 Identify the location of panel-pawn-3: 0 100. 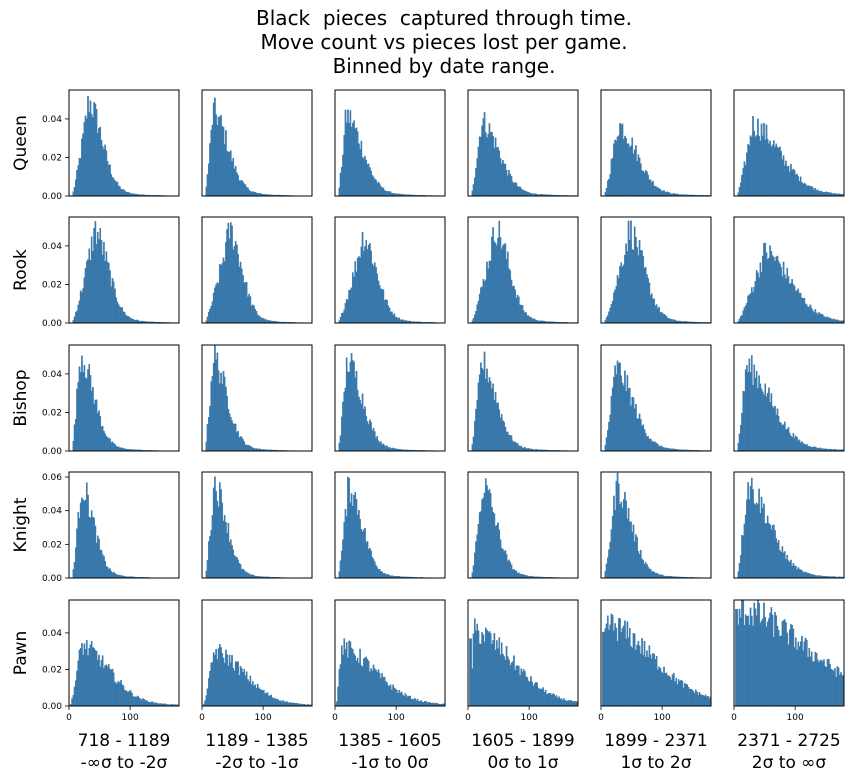
(389, 661).